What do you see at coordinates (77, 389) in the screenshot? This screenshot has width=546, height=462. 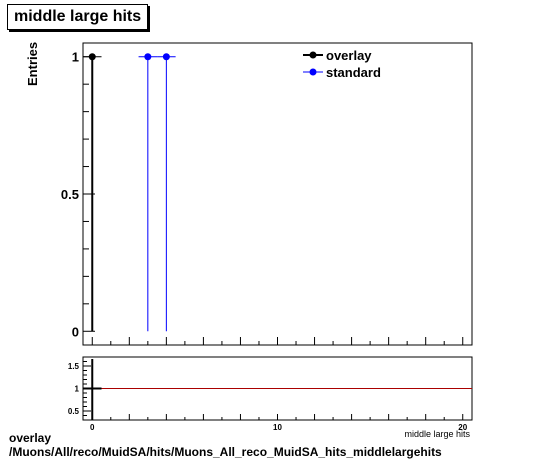 I see `ratio-y-tick-label: 1` at bounding box center [77, 389].